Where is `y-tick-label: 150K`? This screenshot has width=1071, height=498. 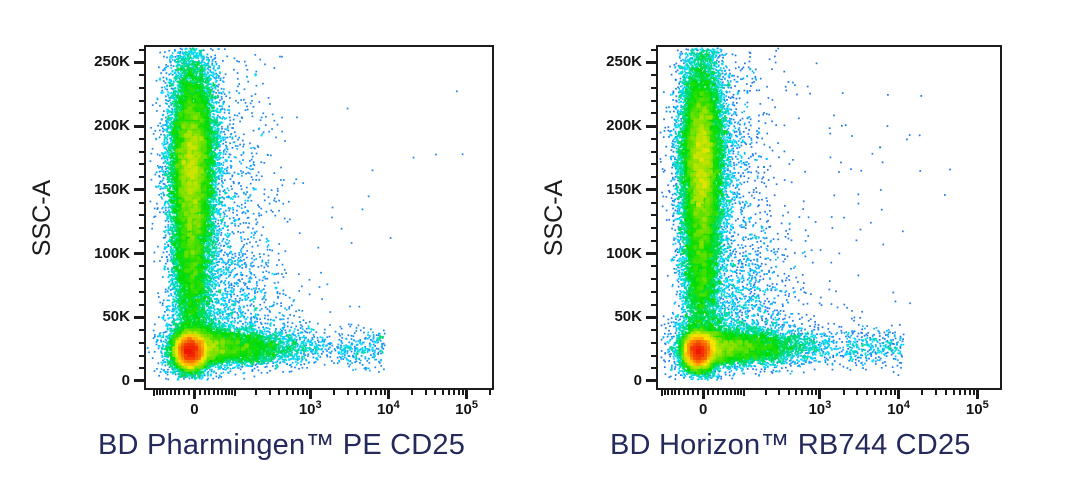
y-tick-label: 150K is located at coordinates (112, 189).